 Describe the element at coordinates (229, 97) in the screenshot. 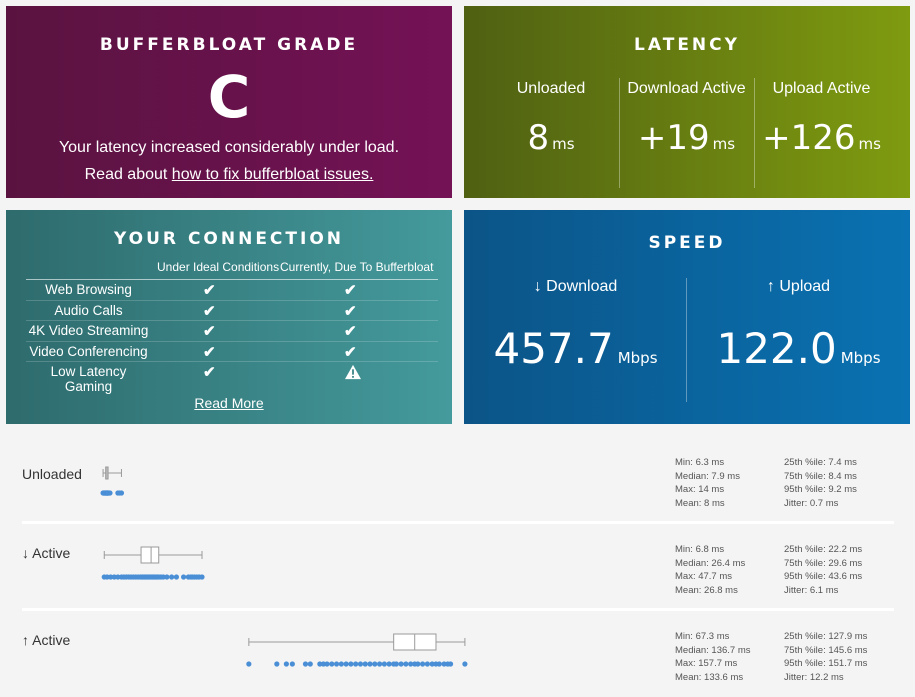

I see `grade-letter: C` at that location.